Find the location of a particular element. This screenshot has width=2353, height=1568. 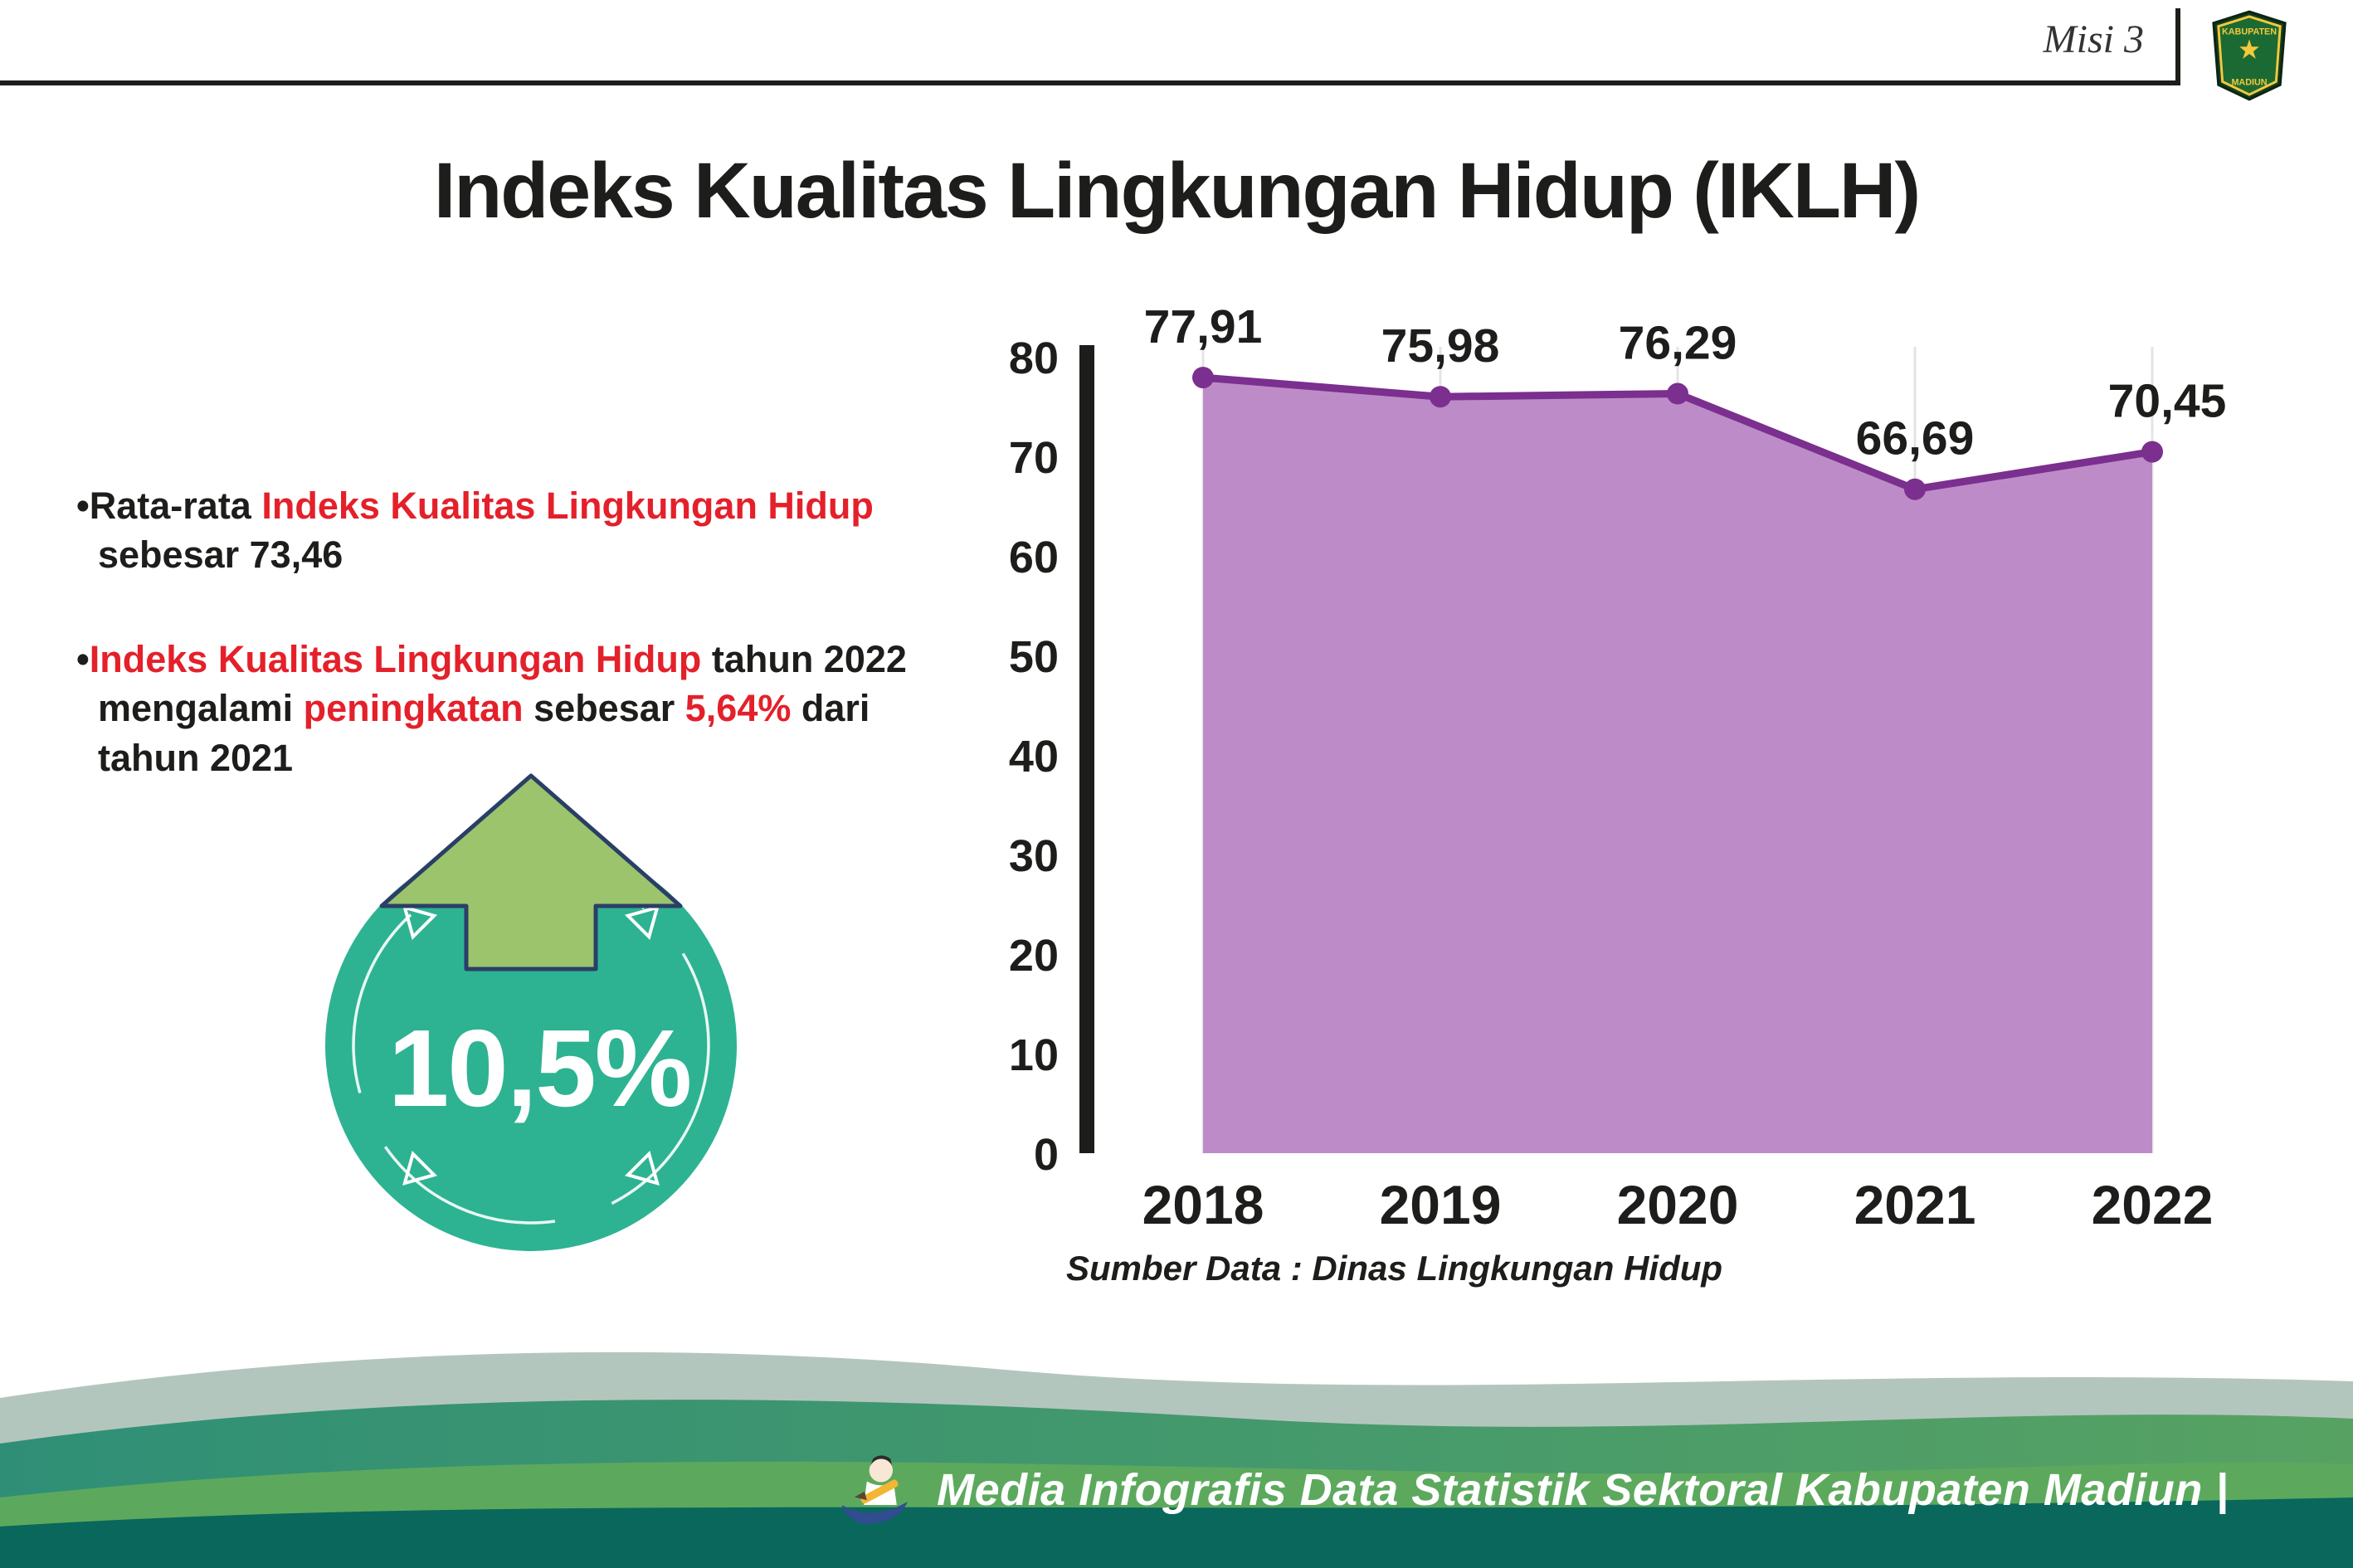

footer-wave-decoration is located at coordinates (1176, 1459).